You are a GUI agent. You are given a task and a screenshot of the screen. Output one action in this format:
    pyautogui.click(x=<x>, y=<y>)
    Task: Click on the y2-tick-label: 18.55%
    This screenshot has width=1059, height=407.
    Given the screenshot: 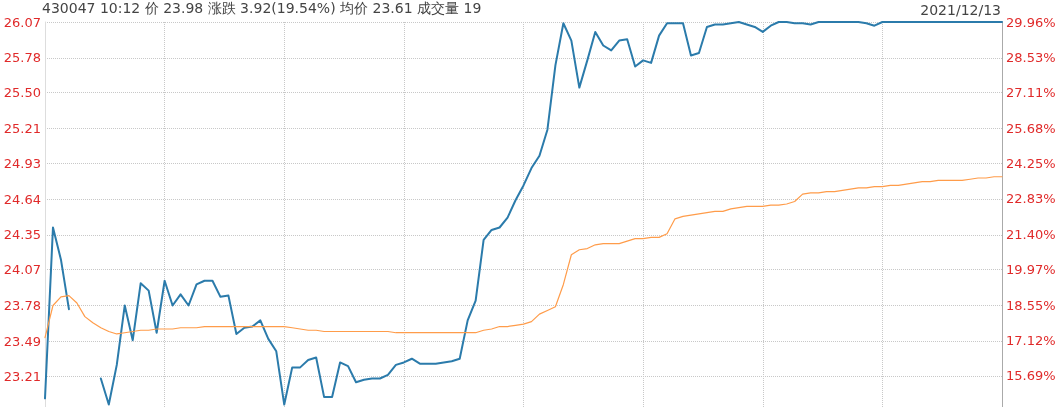 What is the action you would take?
    pyautogui.click(x=1031, y=305)
    